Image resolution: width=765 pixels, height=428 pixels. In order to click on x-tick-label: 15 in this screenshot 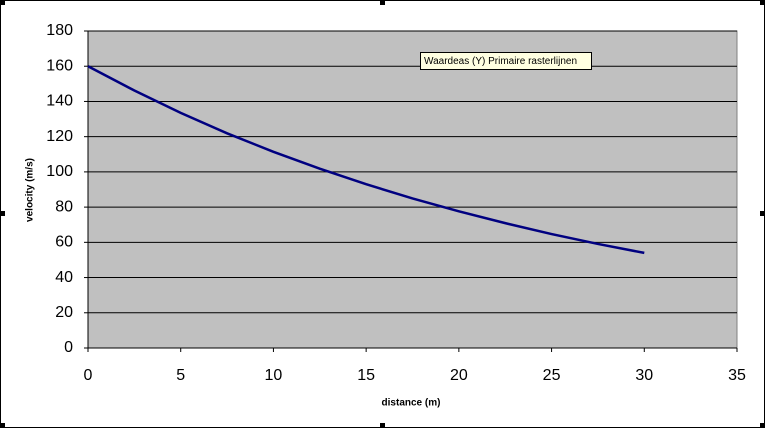, I will do `click(366, 375)`.